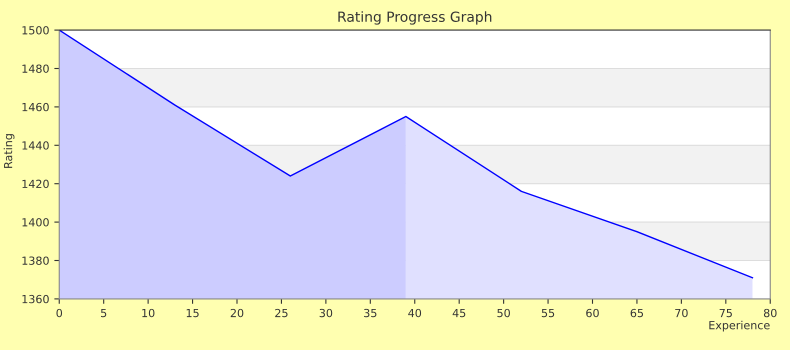 The image size is (790, 350). I want to click on x-tick-label: 75, so click(726, 313).